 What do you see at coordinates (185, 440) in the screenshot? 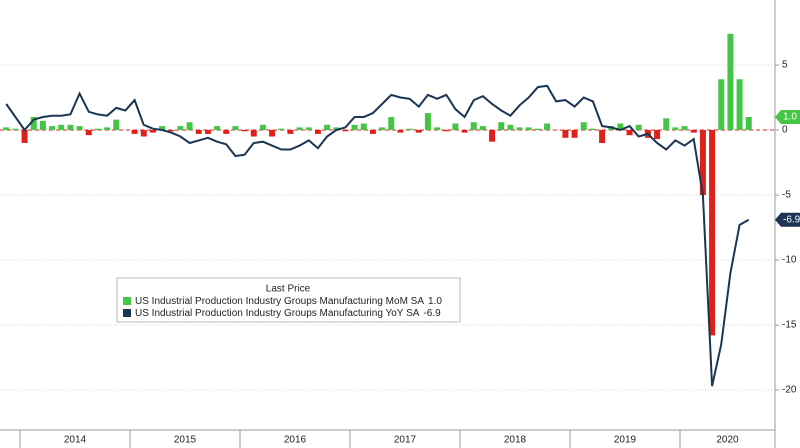
I see `x-tick-label: 2015` at bounding box center [185, 440].